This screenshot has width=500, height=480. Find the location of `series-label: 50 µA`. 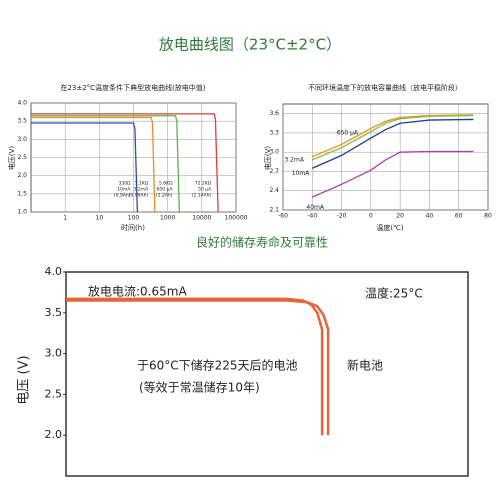

series-label: 50 µA is located at coordinates (205, 190).